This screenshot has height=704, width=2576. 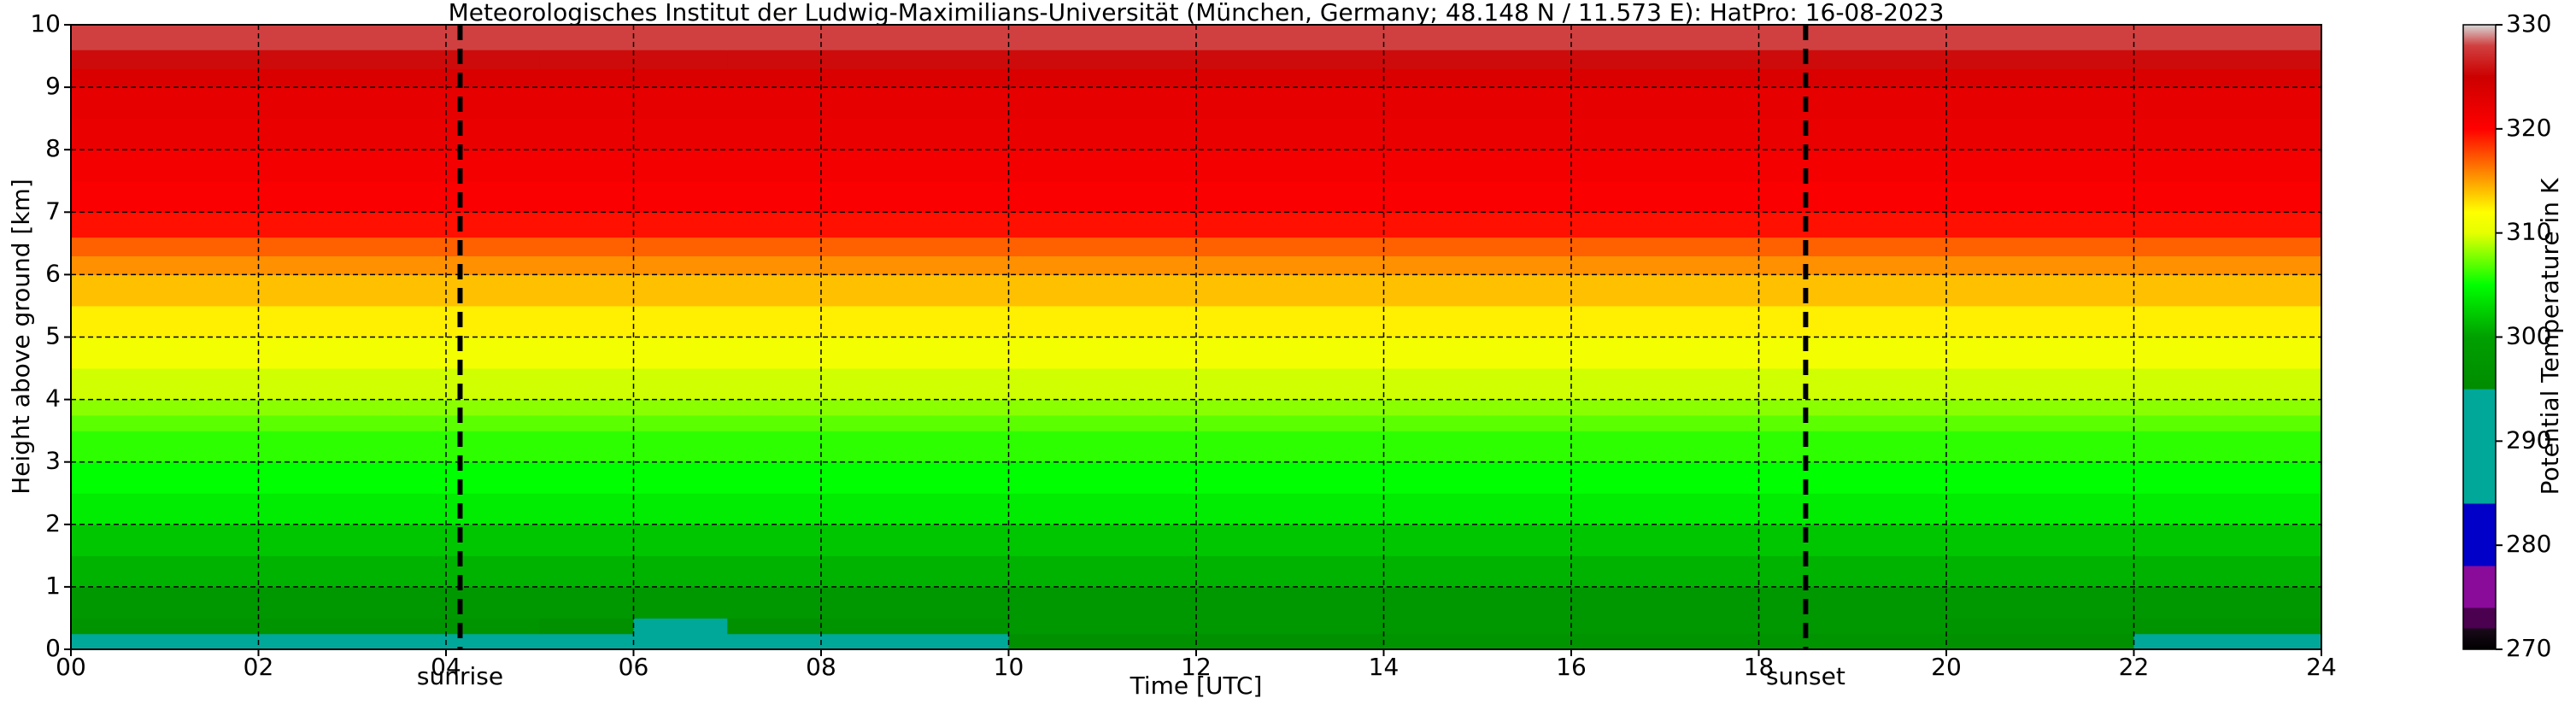 What do you see at coordinates (53, 336) in the screenshot?
I see `y-tick-label: 5` at bounding box center [53, 336].